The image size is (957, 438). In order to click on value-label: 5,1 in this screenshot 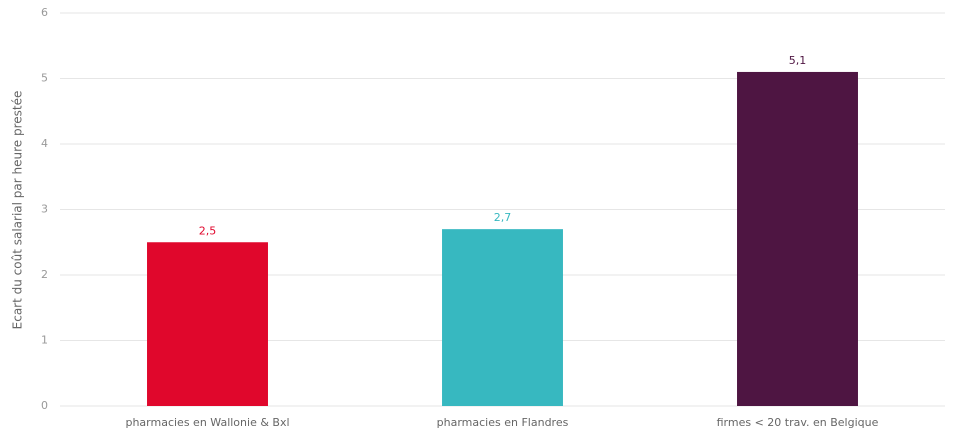, I will do `click(798, 60)`.